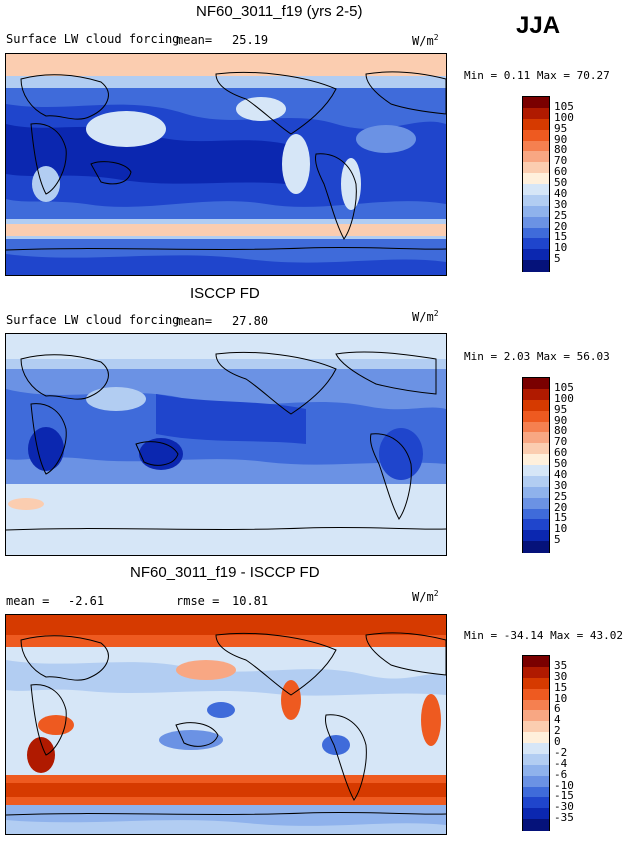 The image size is (644, 842). What do you see at coordinates (557, 709) in the screenshot?
I see `colorbar-tick-label: 6` at bounding box center [557, 709].